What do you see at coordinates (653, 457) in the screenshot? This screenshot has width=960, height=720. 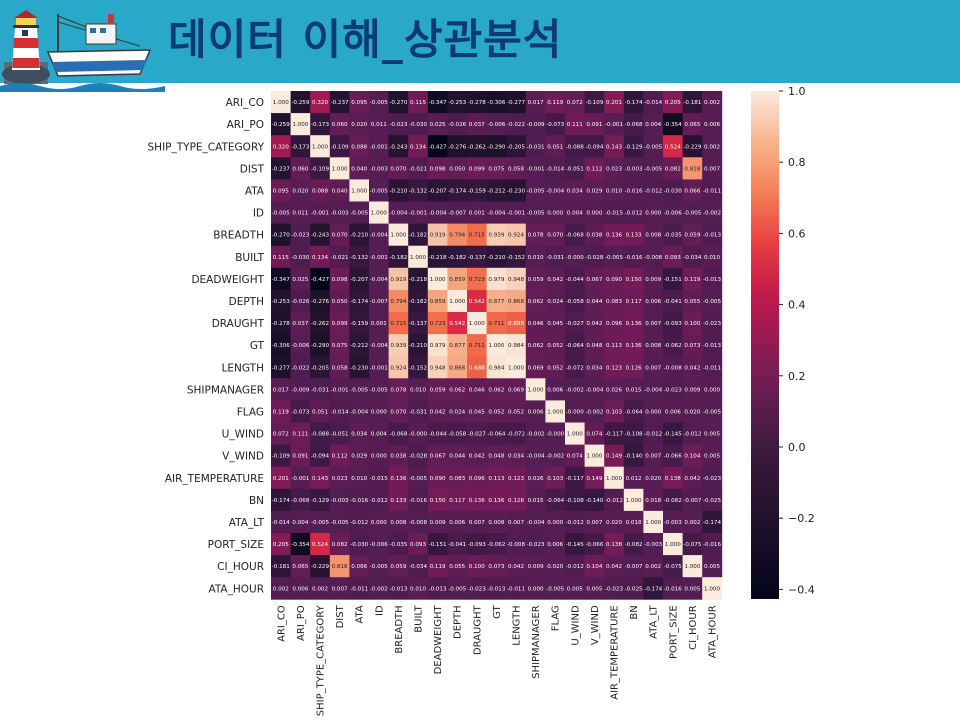 I see `heatmap-cell-value: 0.007` at bounding box center [653, 457].